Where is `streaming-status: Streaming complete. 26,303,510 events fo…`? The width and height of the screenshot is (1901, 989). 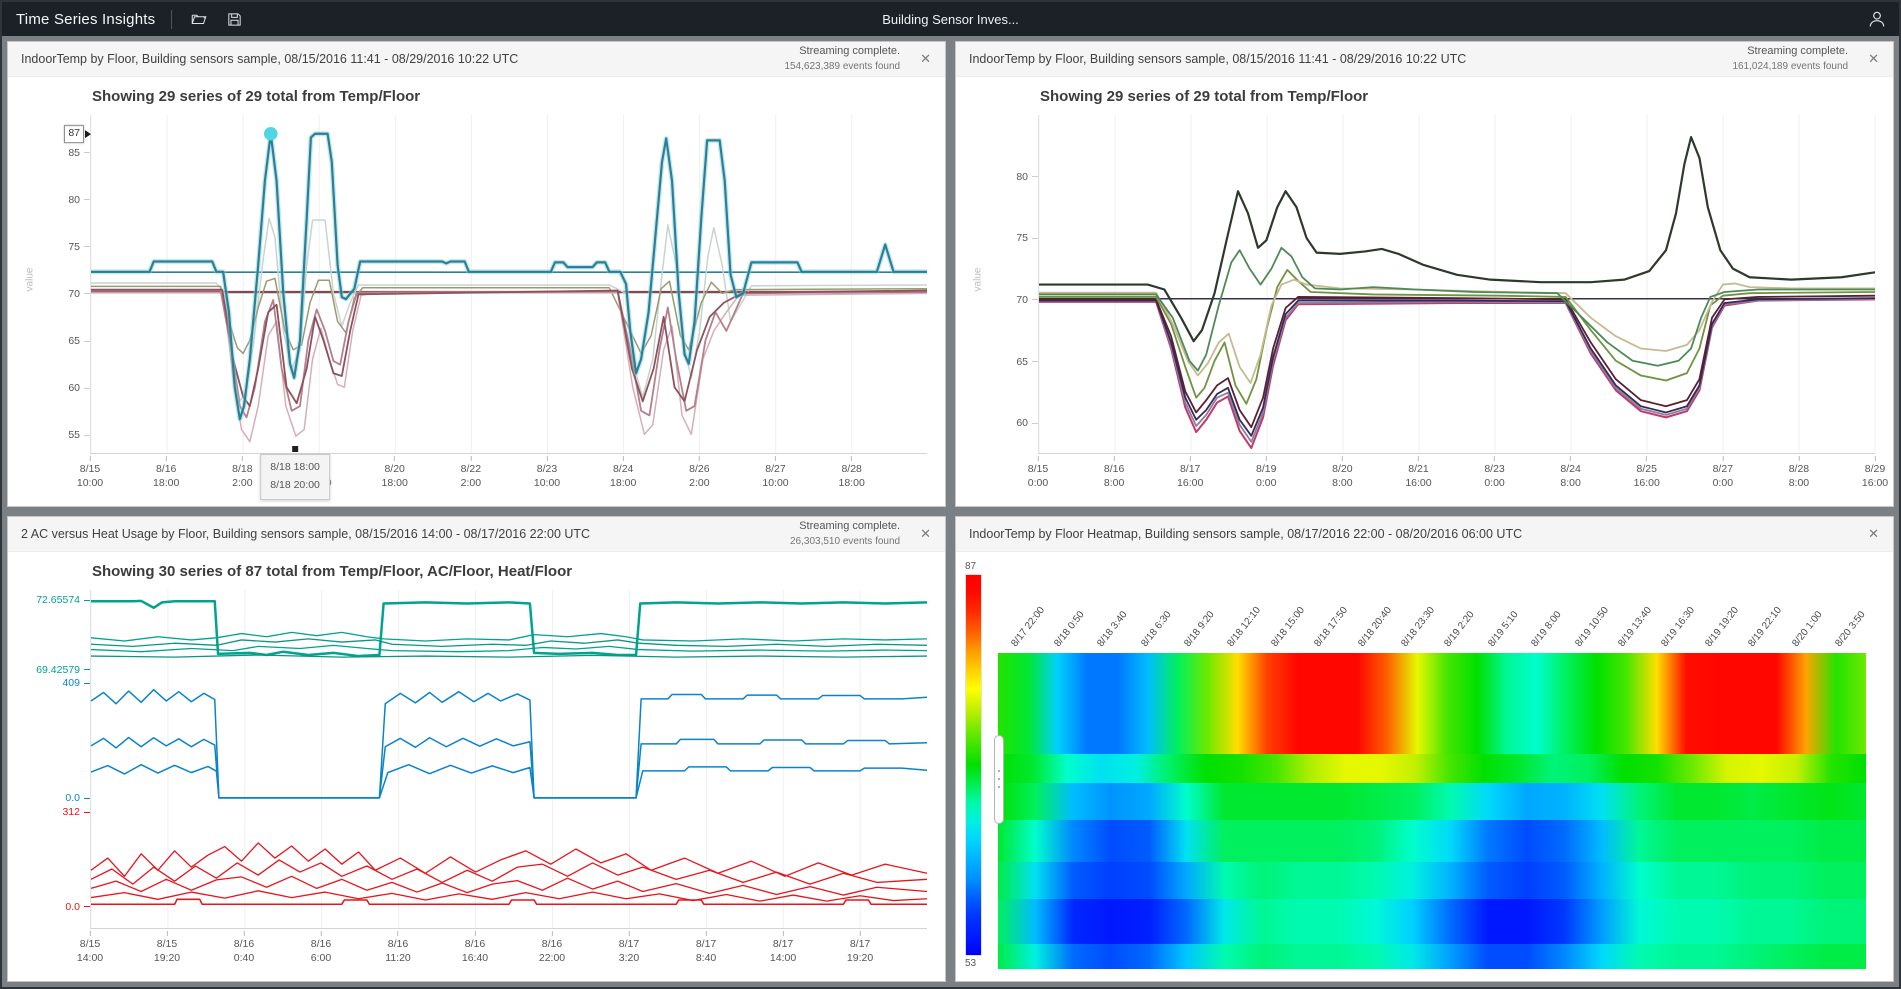 streaming-status: Streaming complete. 26,303,510 events fo… is located at coordinates (845, 533).